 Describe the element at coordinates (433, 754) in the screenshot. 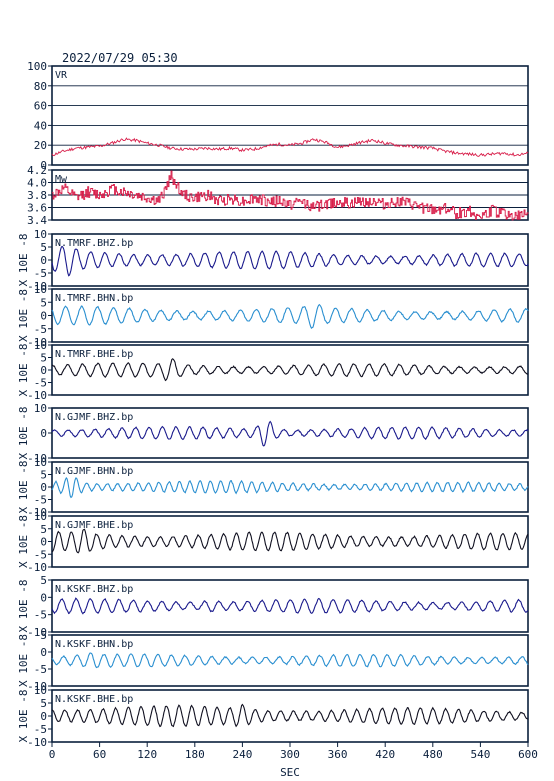

I see `x-tick-label: 480` at that location.